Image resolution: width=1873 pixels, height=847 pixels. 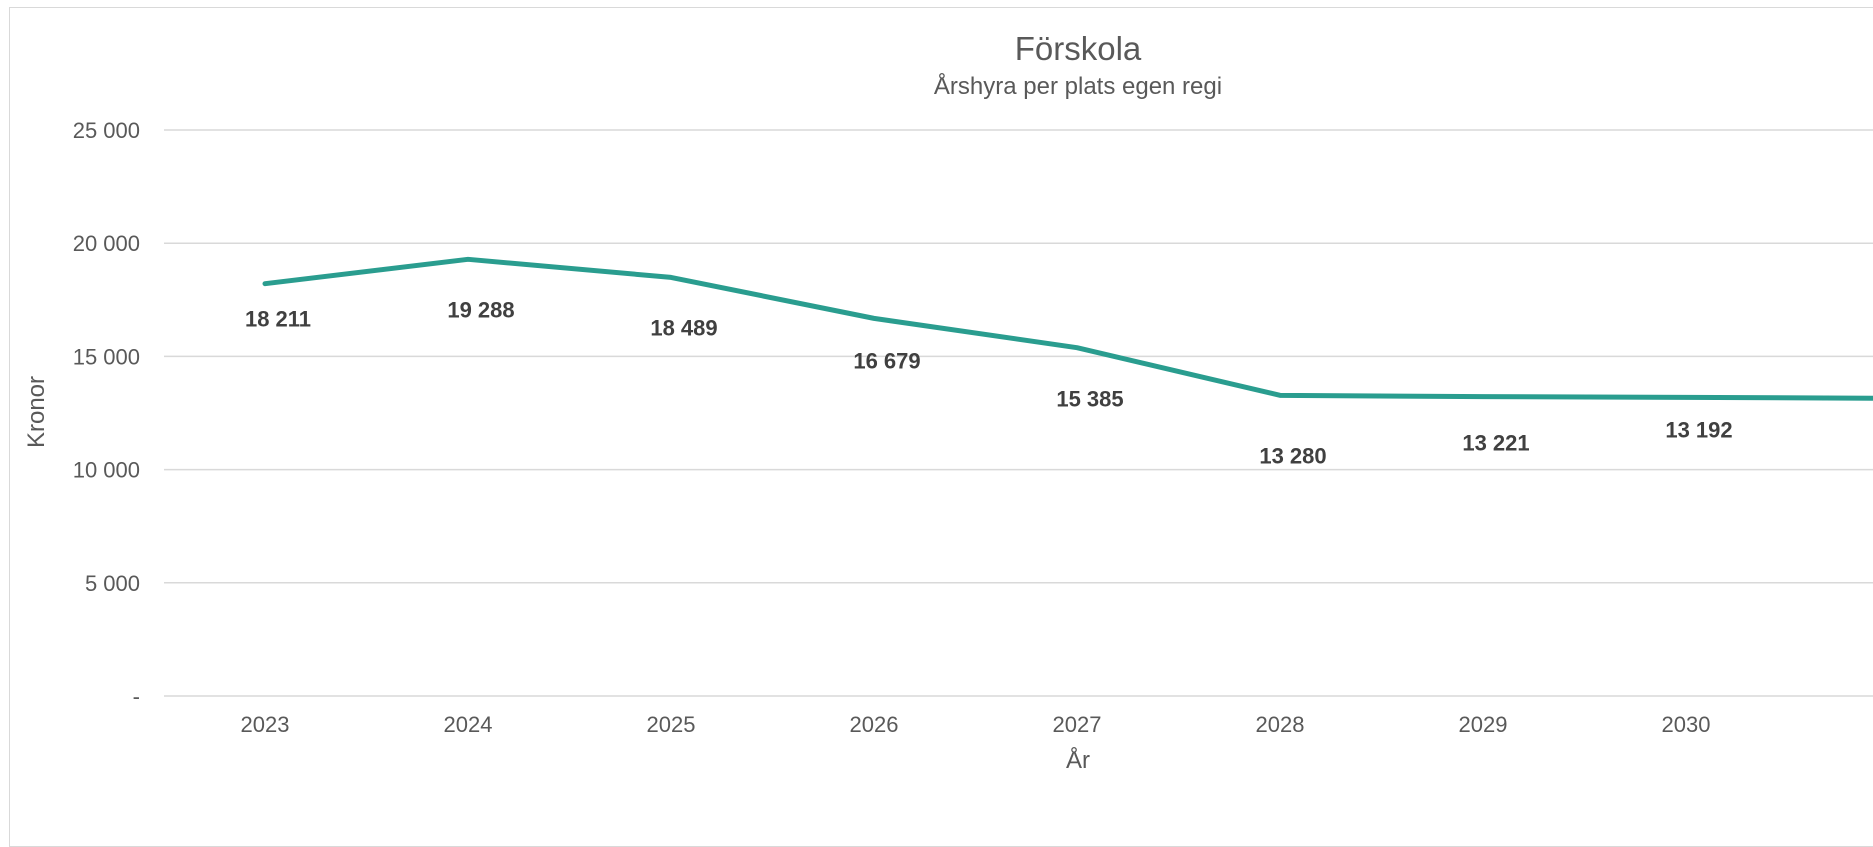 I want to click on y-tick-label: 5 000, so click(x=112, y=583).